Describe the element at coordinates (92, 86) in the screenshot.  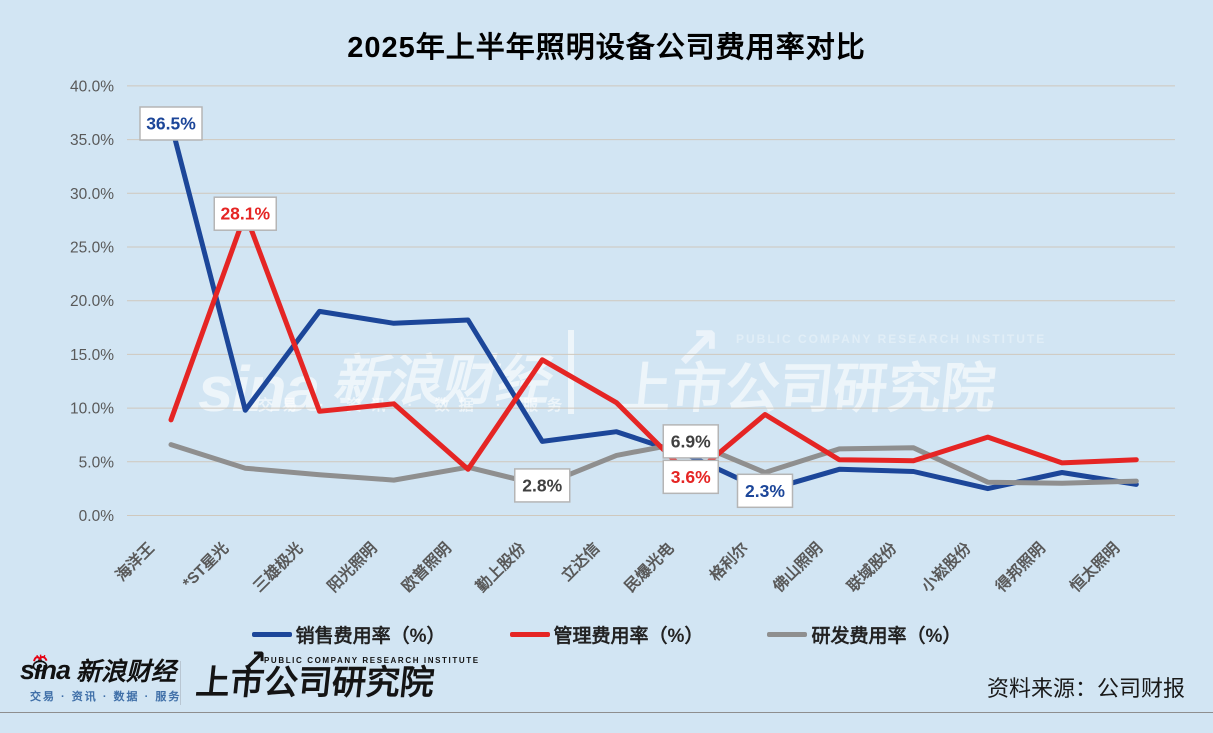
I see `y-tick-label: 40.0%` at that location.